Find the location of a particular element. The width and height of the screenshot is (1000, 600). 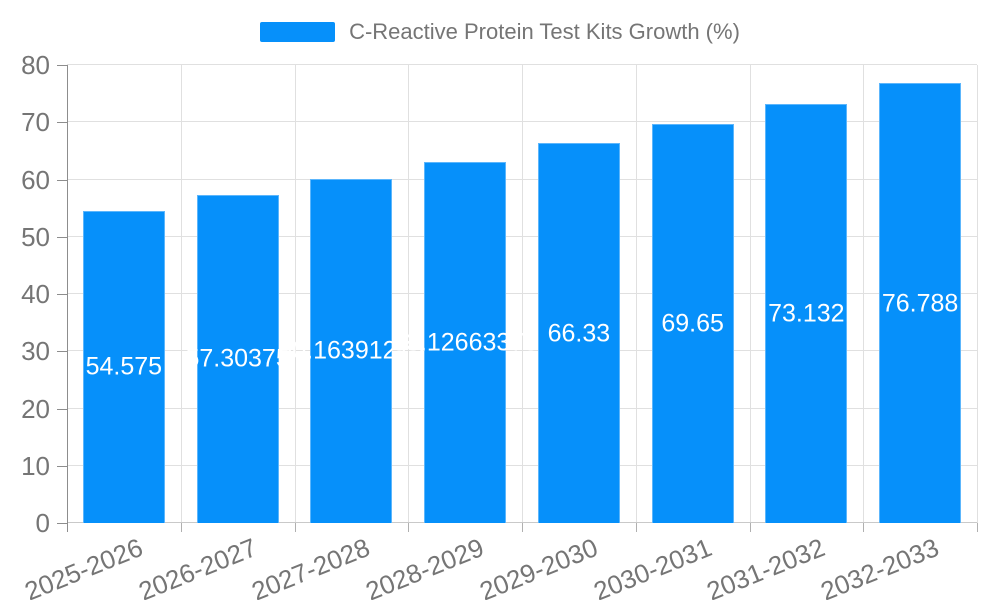

x-axis-tick-label: 2025-2026 is located at coordinates (83, 566).